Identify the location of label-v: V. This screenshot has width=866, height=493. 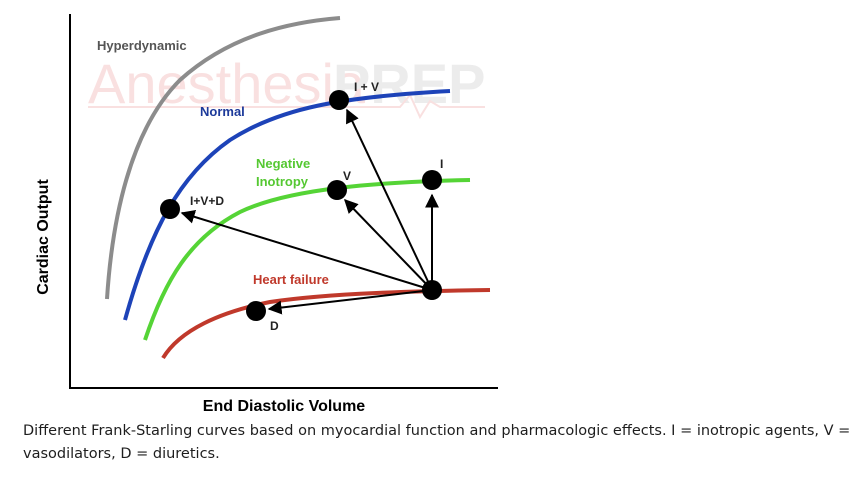
(347, 176).